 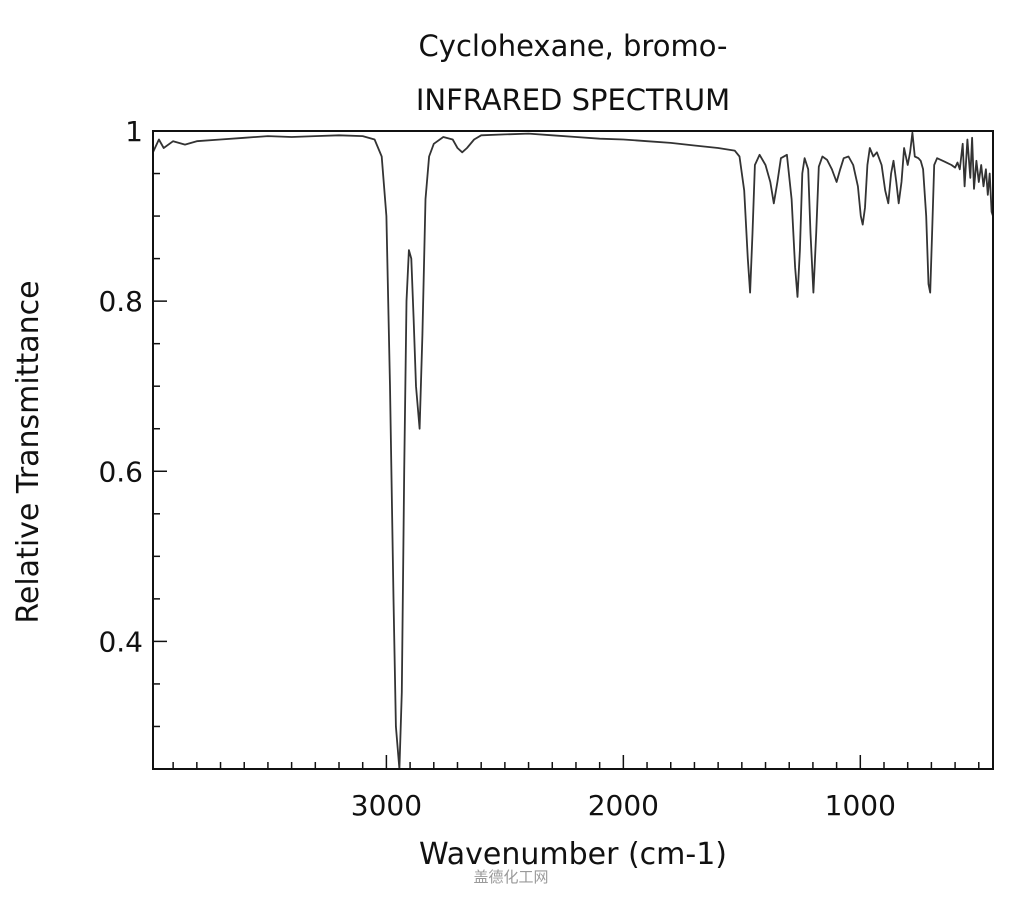 I want to click on x-axis-label: Wavenumber (cm-1), so click(x=573, y=854).